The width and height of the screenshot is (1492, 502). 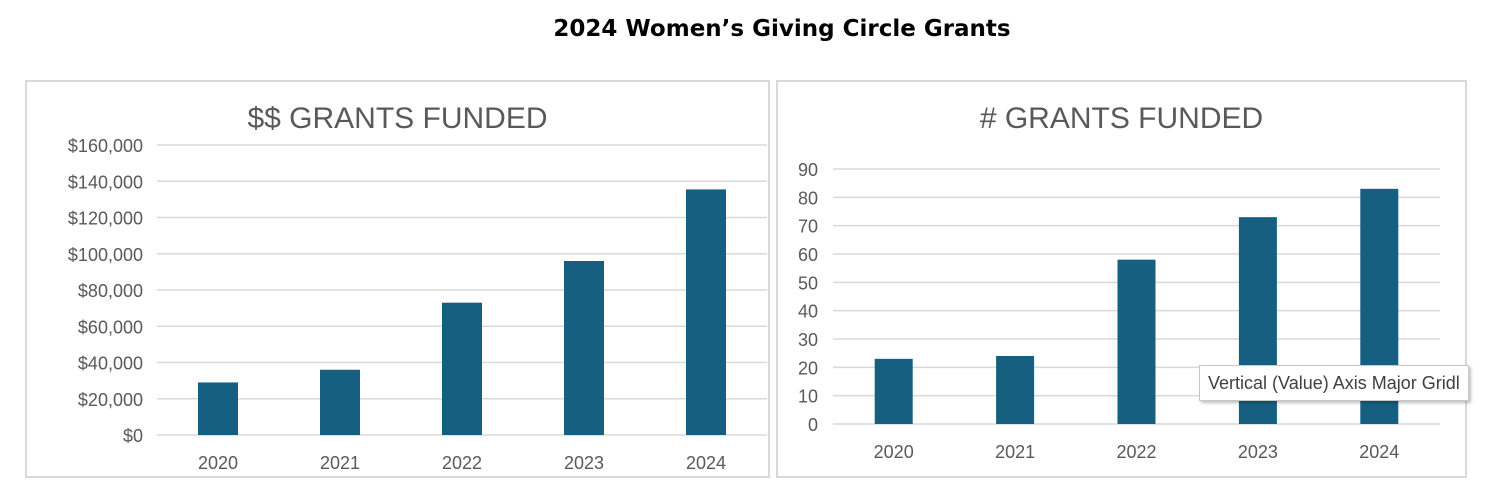 What do you see at coordinates (808, 340) in the screenshot?
I see `y-tick-label: 30` at bounding box center [808, 340].